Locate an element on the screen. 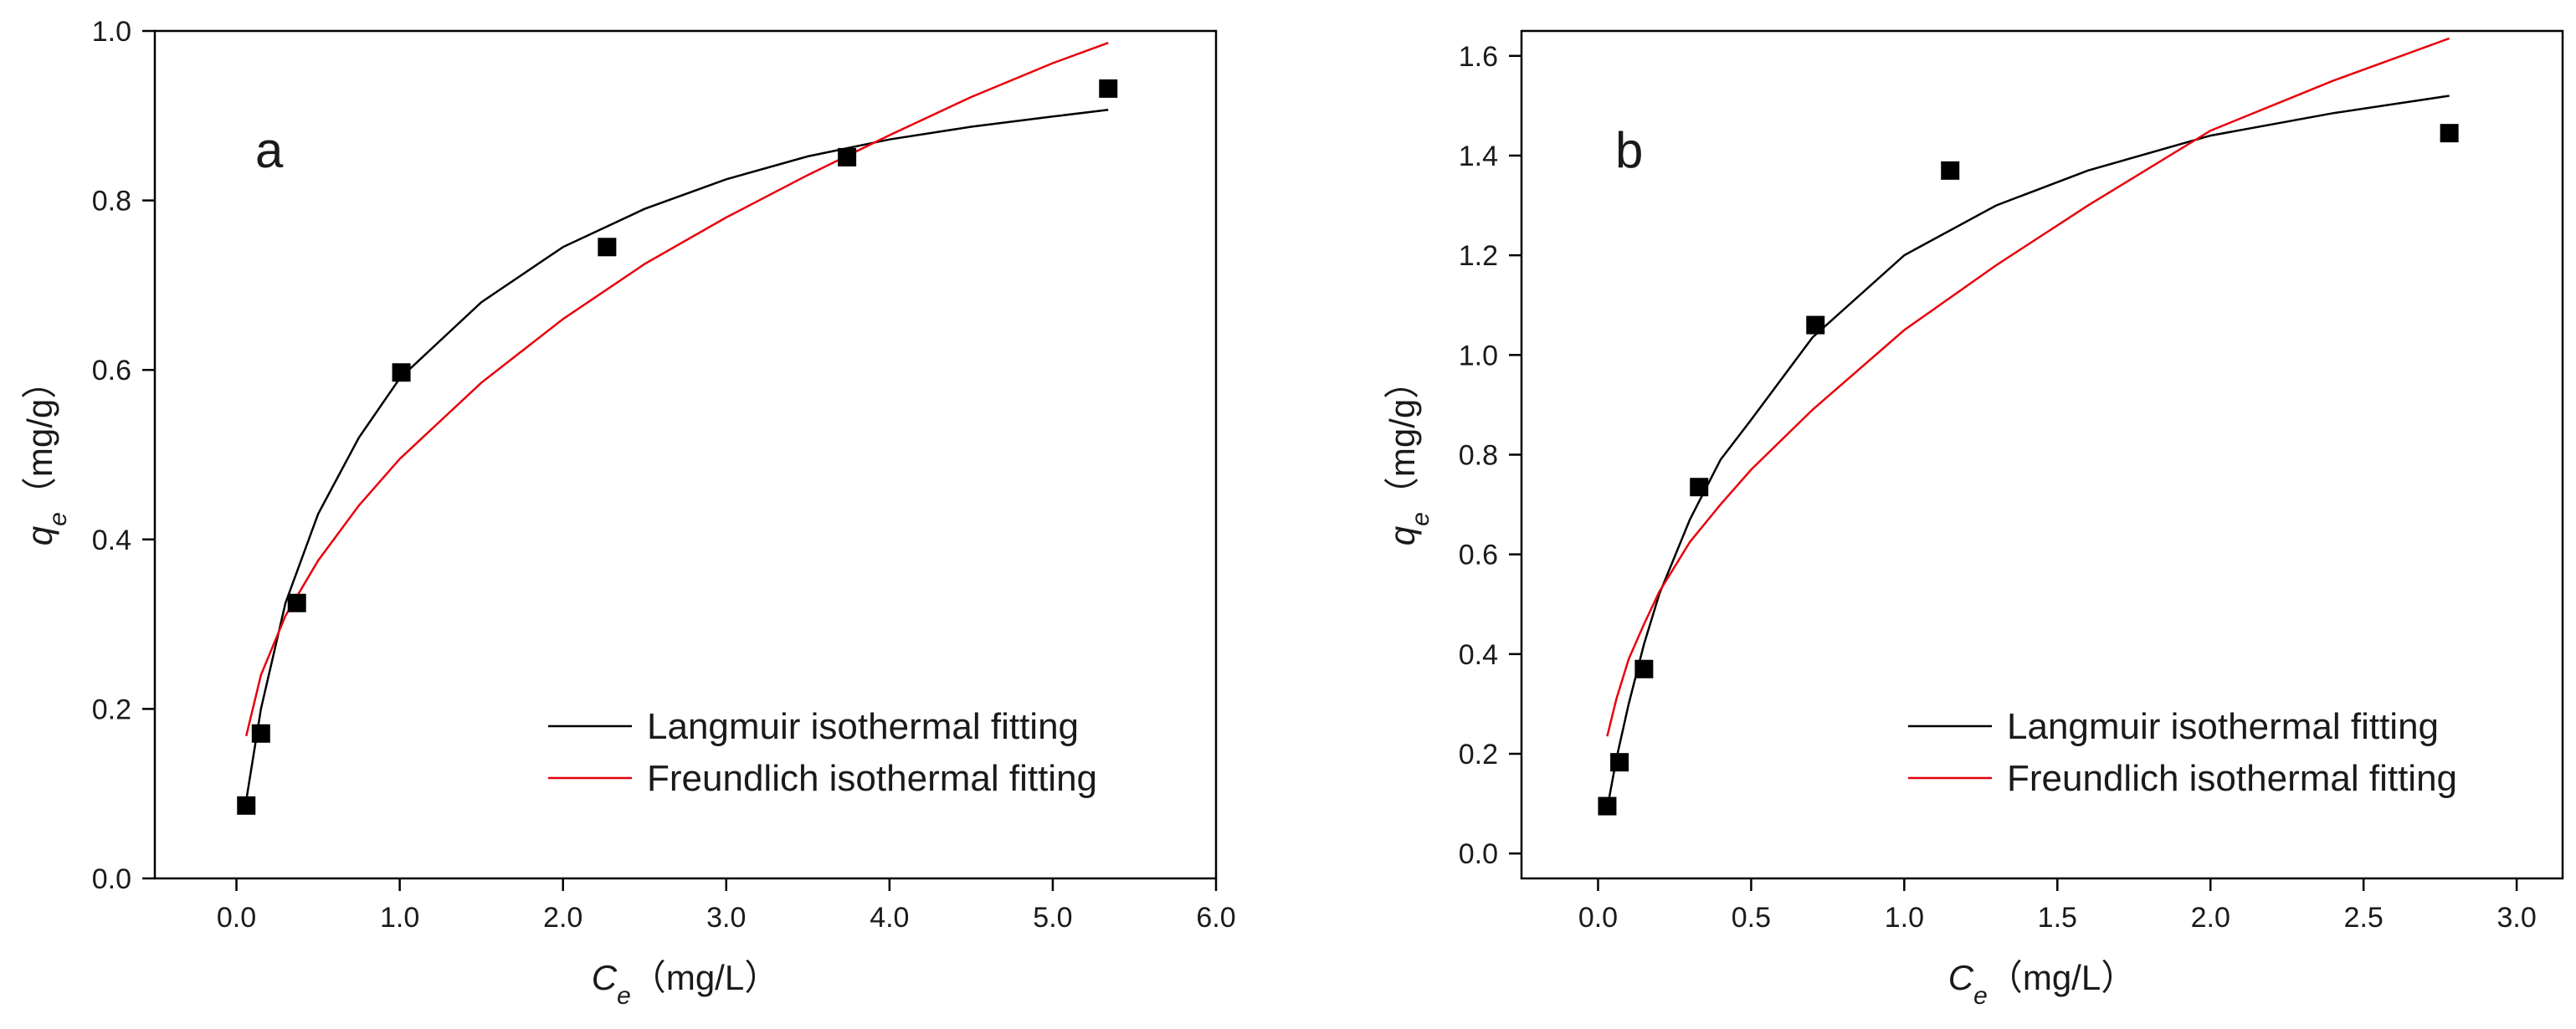  y-axis-ticks: 0.0 0.2 0.4 0.6 0.8 1.0 is located at coordinates (123, 455).